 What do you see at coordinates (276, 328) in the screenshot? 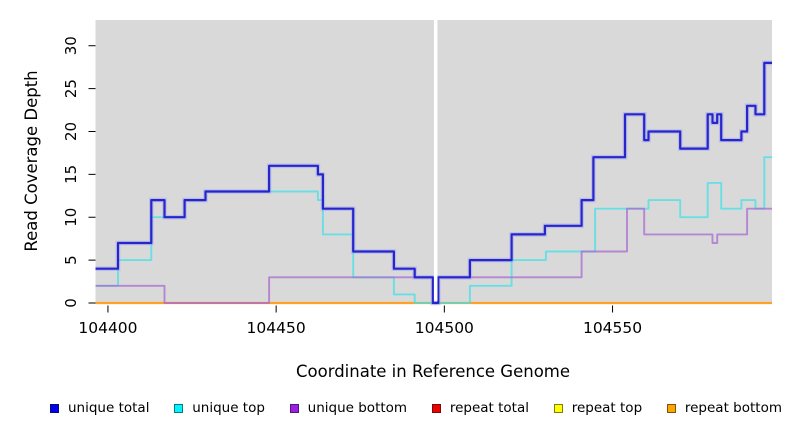
I see `x-tick-label: 104450` at bounding box center [276, 328].